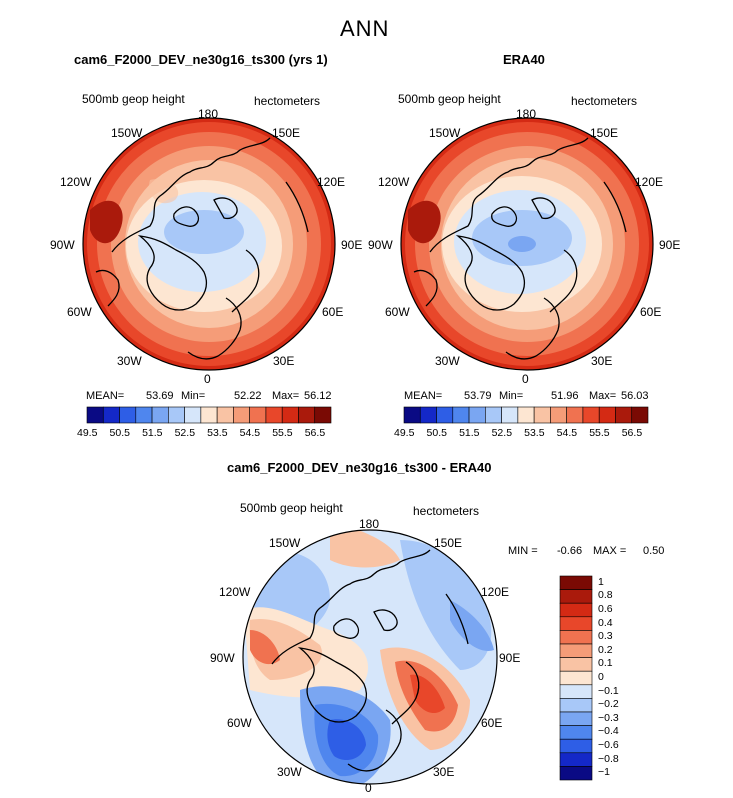 The image size is (733, 798). I want to click on stats-min-label: MIN =, so click(523, 551).